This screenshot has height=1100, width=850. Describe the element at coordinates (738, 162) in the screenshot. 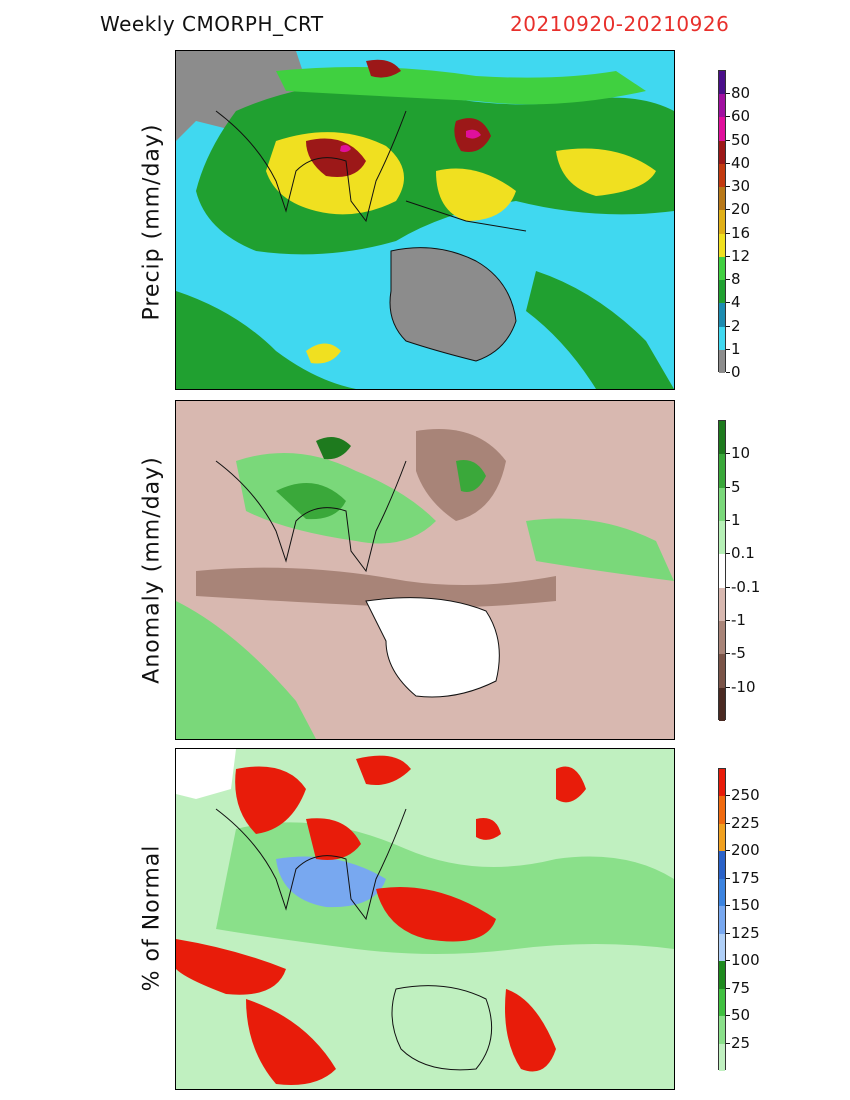

I see `colorbar-tick-label: 40` at that location.